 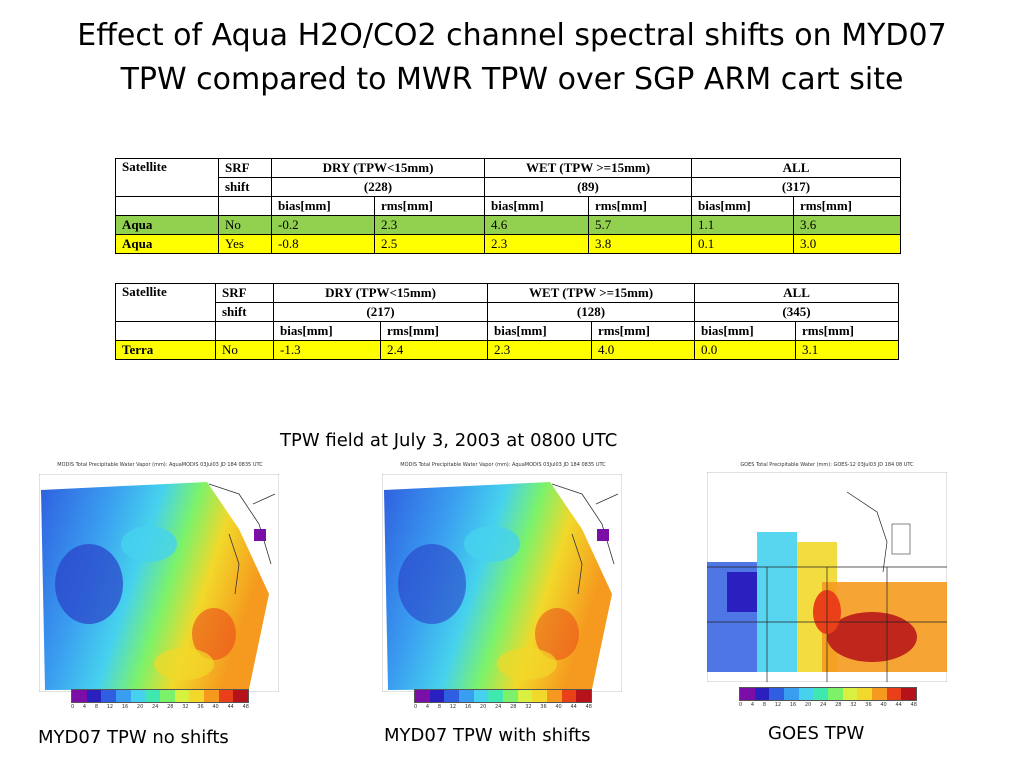 What do you see at coordinates (640, 225) in the screenshot?
I see `wet-rms-cell: 5.7` at bounding box center [640, 225].